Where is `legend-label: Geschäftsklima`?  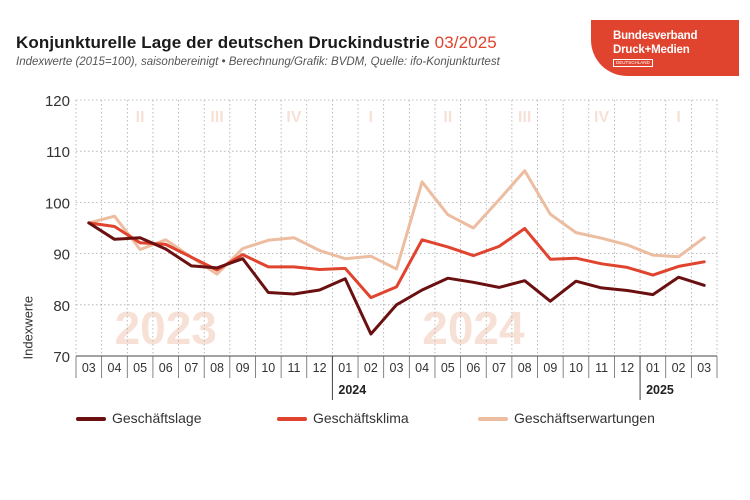
legend-label: Geschäftsklima is located at coordinates (361, 418).